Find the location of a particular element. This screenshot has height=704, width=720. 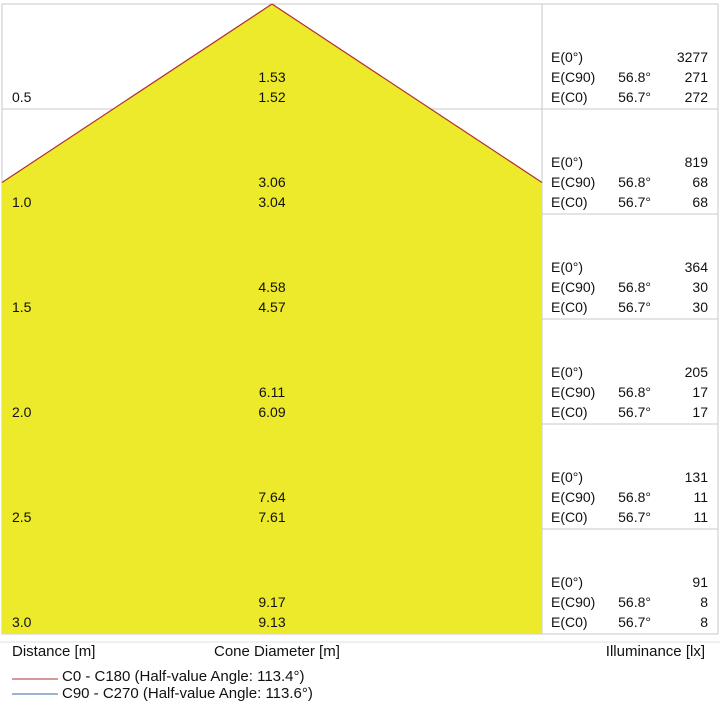

diameter-axis-title: Cone Diameter [m] is located at coordinates (277, 651).